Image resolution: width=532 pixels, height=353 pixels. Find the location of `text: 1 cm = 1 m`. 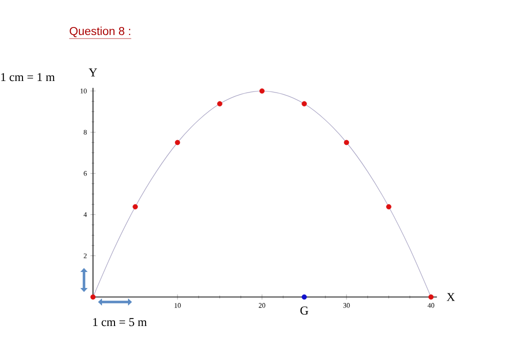

text: 1 cm = 1 m is located at coordinates (28, 77).